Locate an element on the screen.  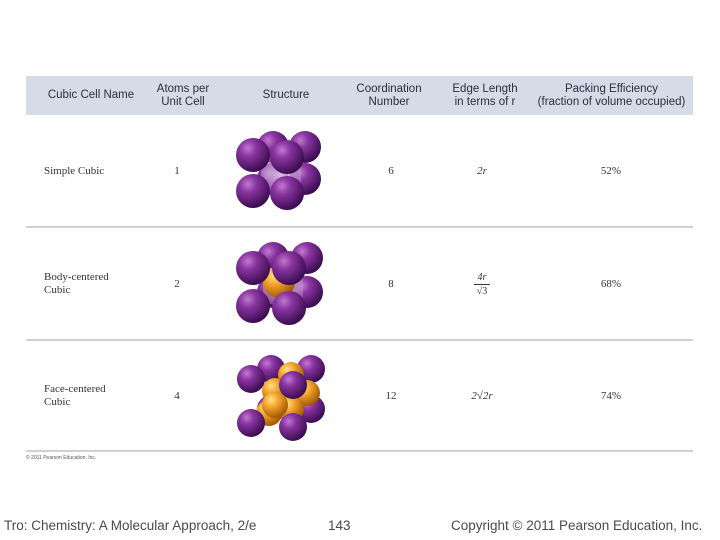
edge-numerator: 4r is located at coordinates (482, 277).